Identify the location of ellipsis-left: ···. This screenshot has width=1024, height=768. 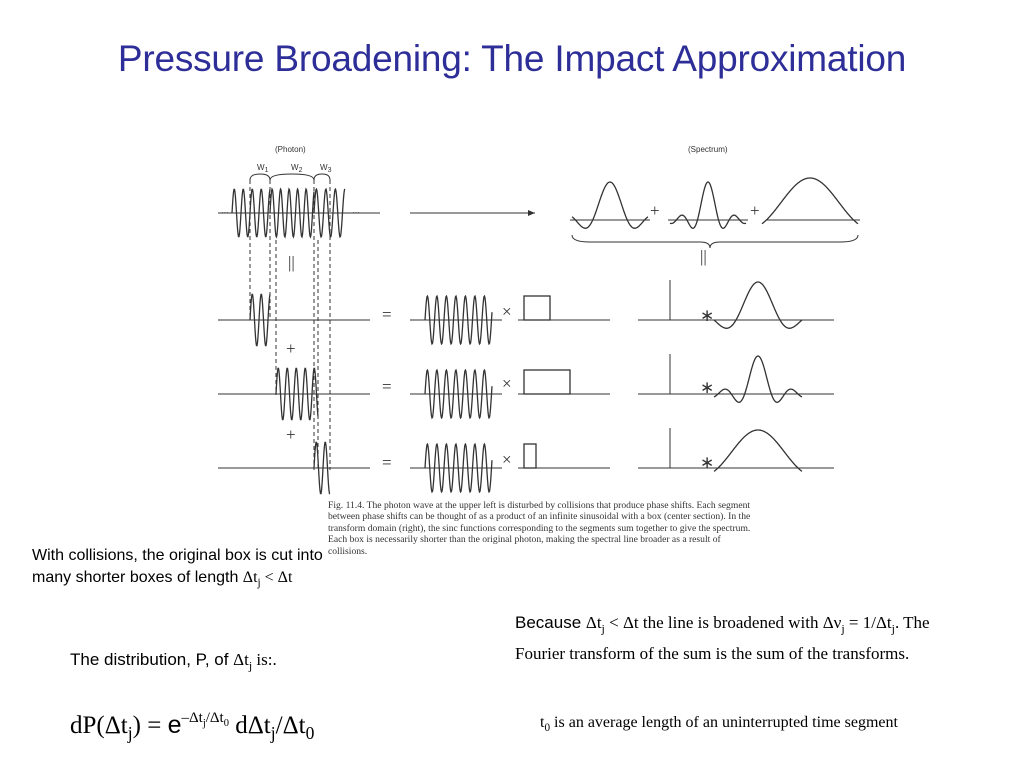
(225, 212).